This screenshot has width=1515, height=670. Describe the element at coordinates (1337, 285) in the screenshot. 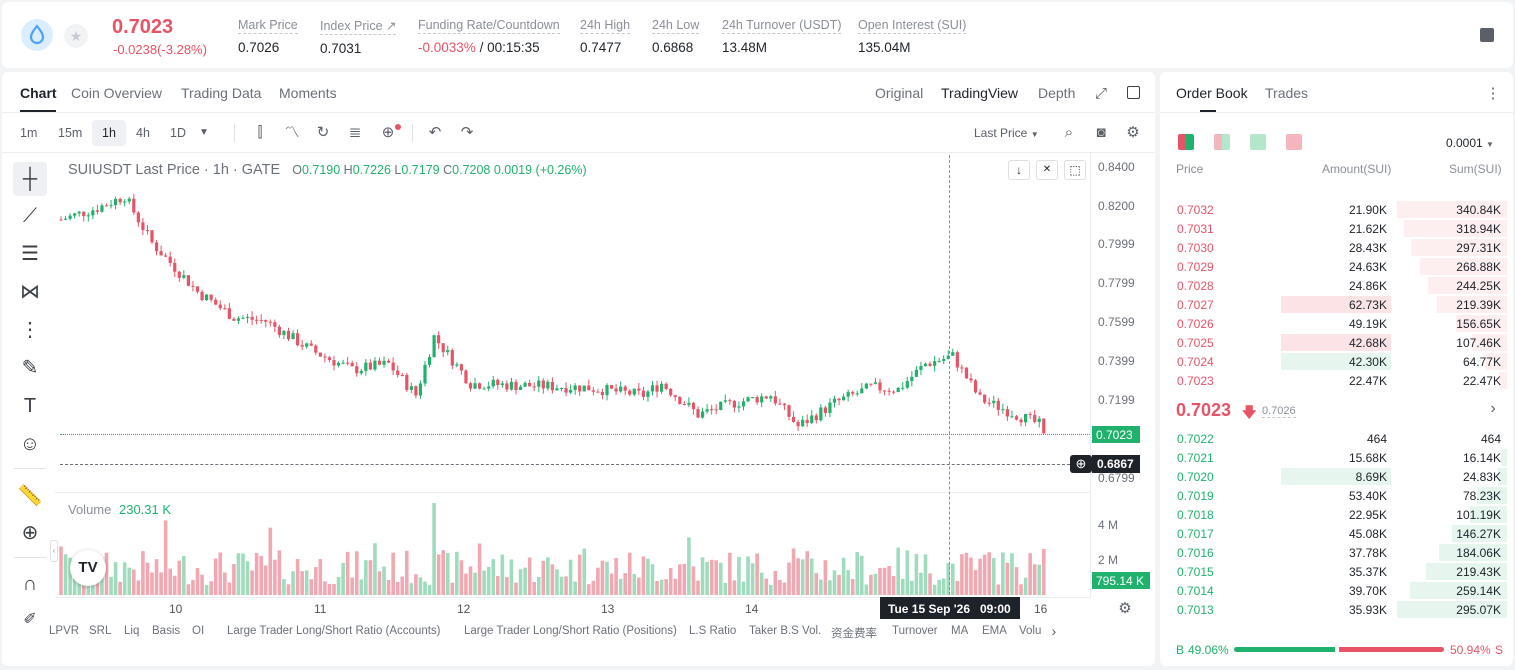

I see `ask-row: 0.7028 24.86K 244.25K` at that location.